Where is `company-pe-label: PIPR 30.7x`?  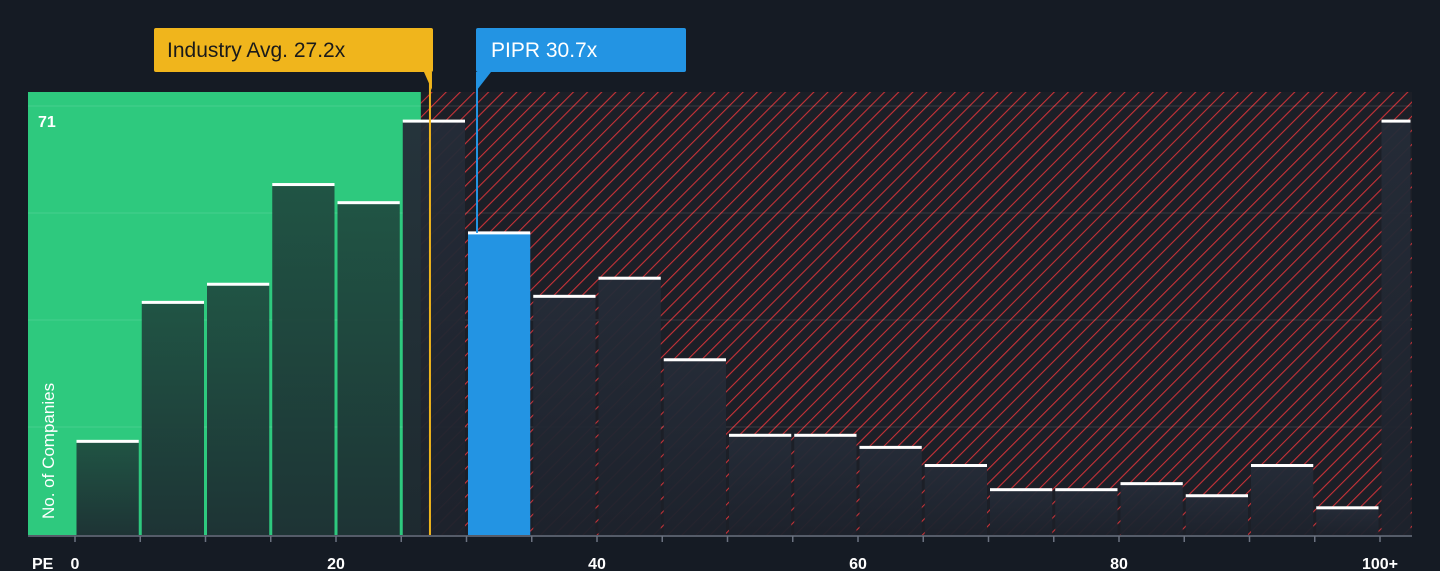
company-pe-label: PIPR 30.7x is located at coordinates (544, 50).